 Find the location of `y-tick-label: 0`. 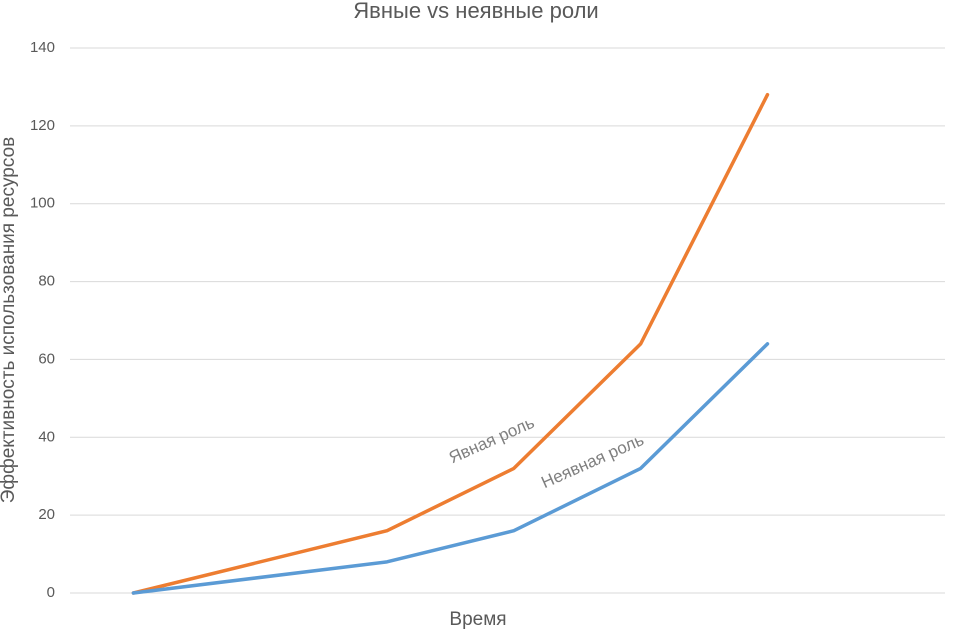

y-tick-label: 0 is located at coordinates (51, 592).